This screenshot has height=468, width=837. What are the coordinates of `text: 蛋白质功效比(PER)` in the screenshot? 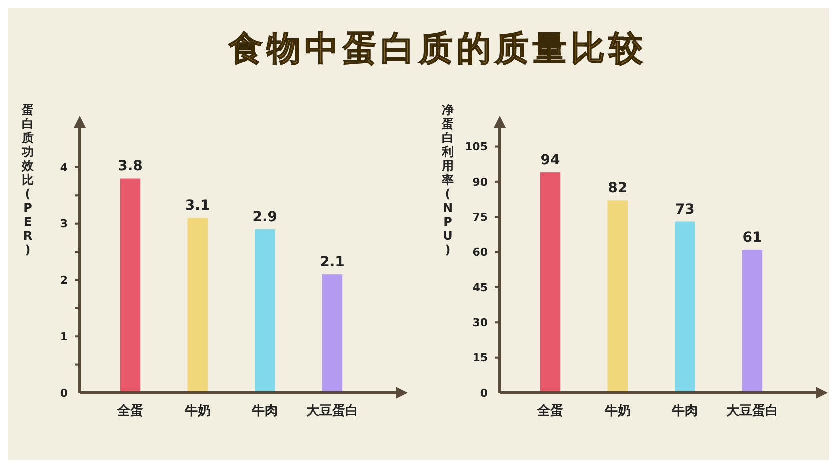 It's located at (28, 180).